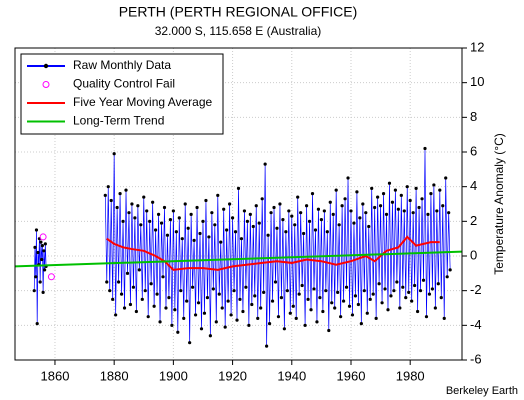  What do you see at coordinates (410, 375) in the screenshot?
I see `x-tick-label: 1980` at bounding box center [410, 375].